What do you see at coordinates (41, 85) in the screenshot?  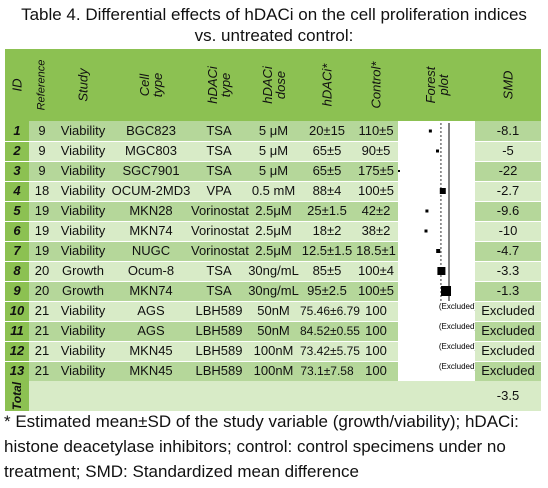 I see `header-reference: Reference` at bounding box center [41, 85].